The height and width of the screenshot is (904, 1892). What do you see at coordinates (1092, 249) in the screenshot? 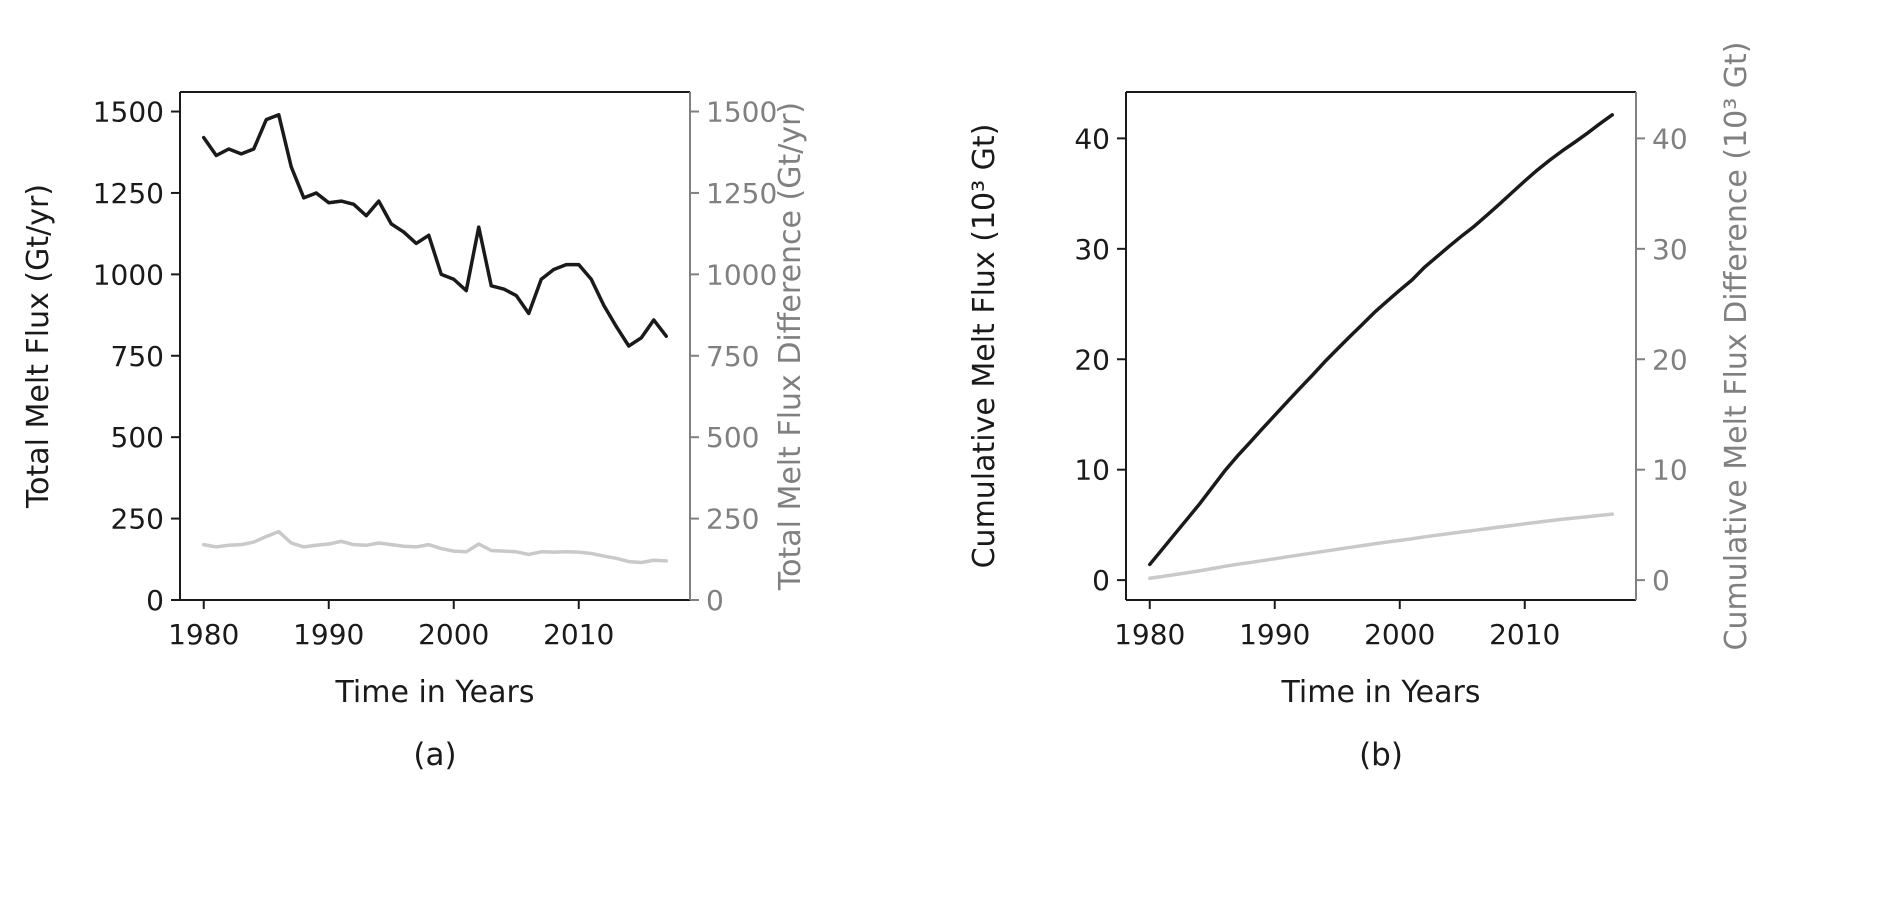
I see `y-tick-label-left: 30` at bounding box center [1092, 249].